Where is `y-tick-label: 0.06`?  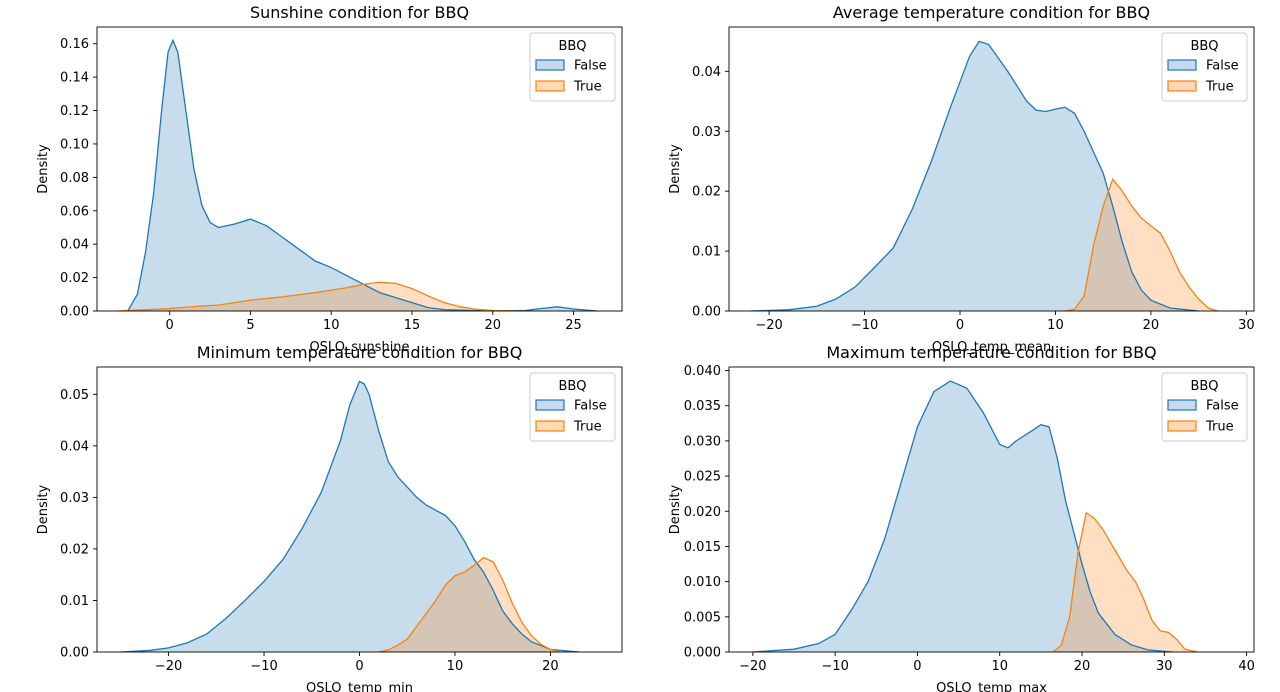
y-tick-label: 0.06 is located at coordinates (74, 211).